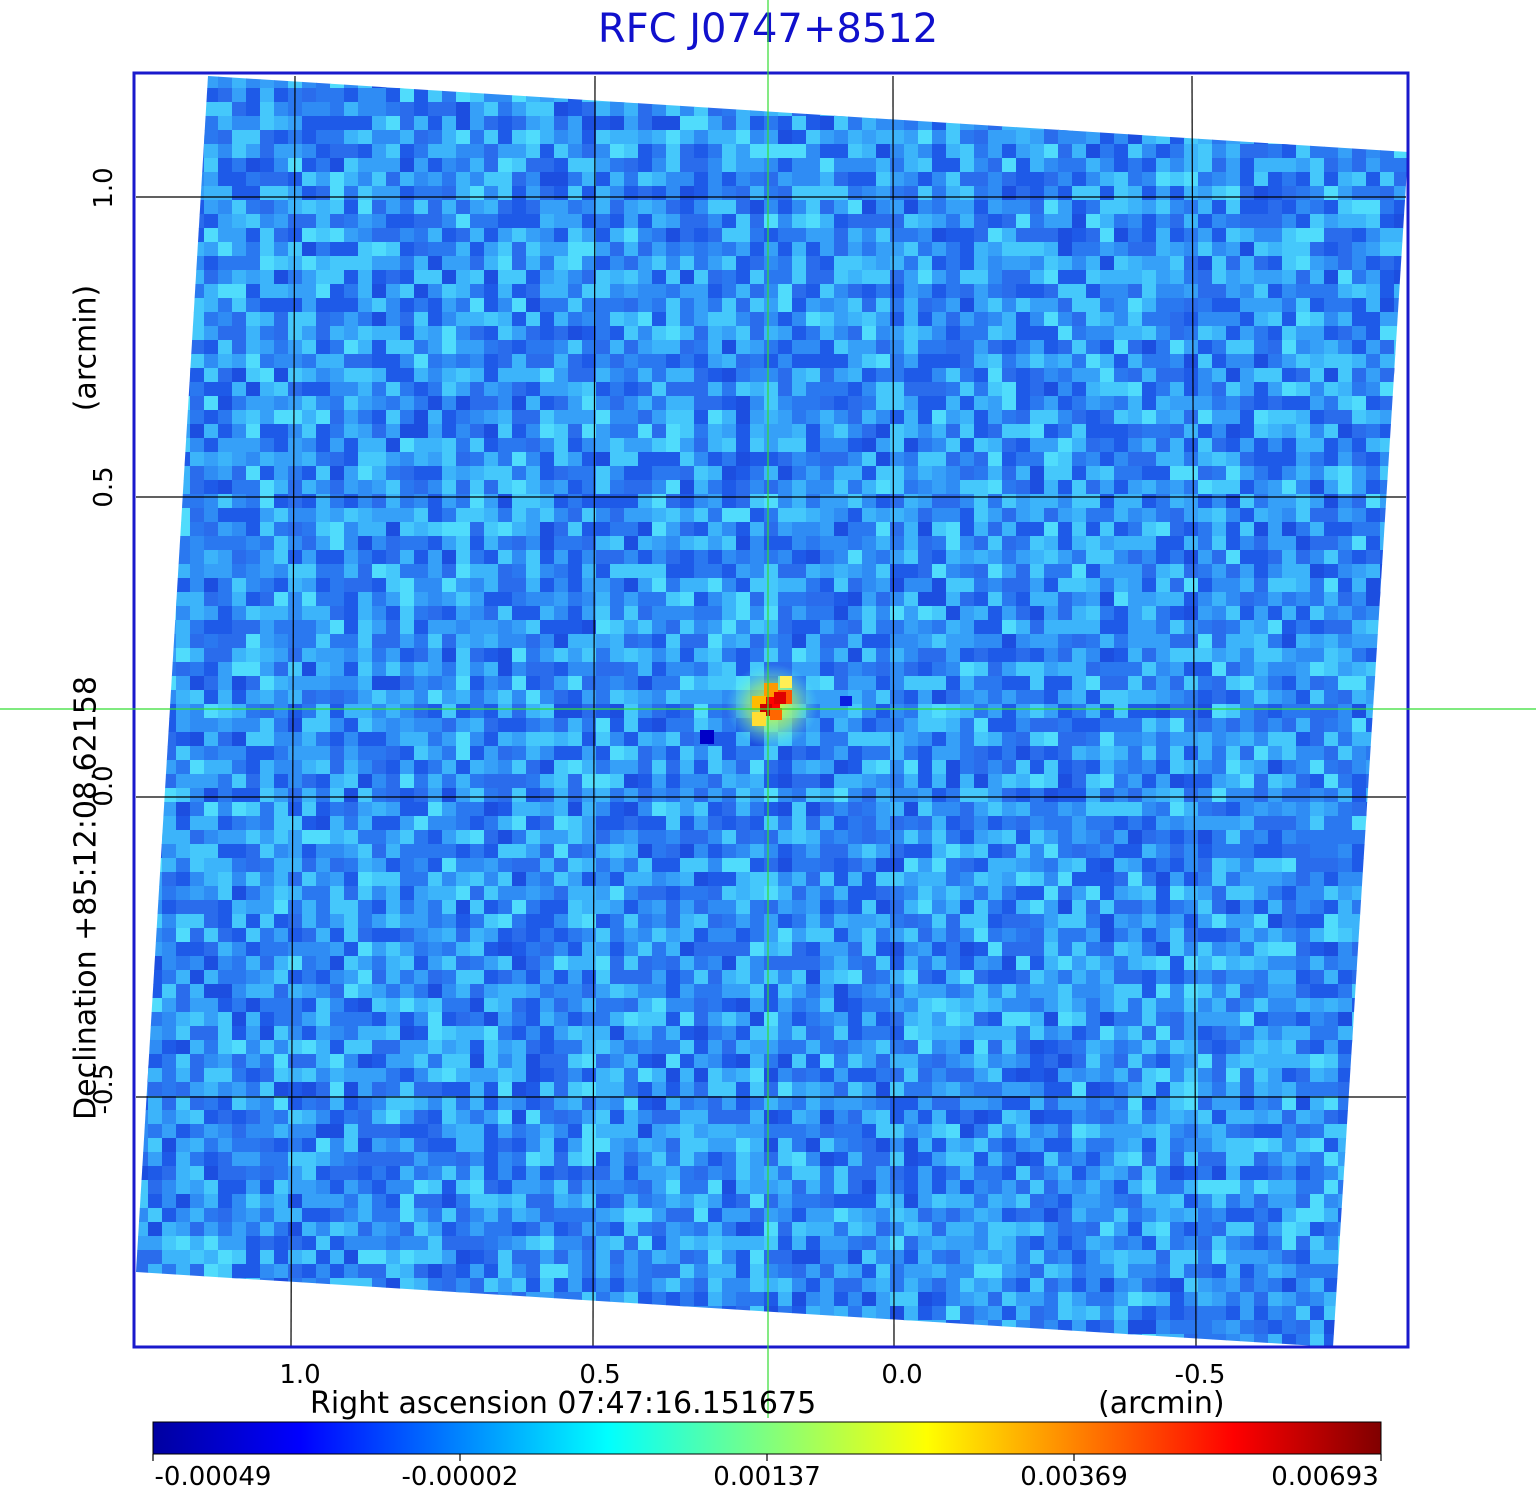  Describe the element at coordinates (776, 706) in the screenshot. I see `bright-source` at that location.